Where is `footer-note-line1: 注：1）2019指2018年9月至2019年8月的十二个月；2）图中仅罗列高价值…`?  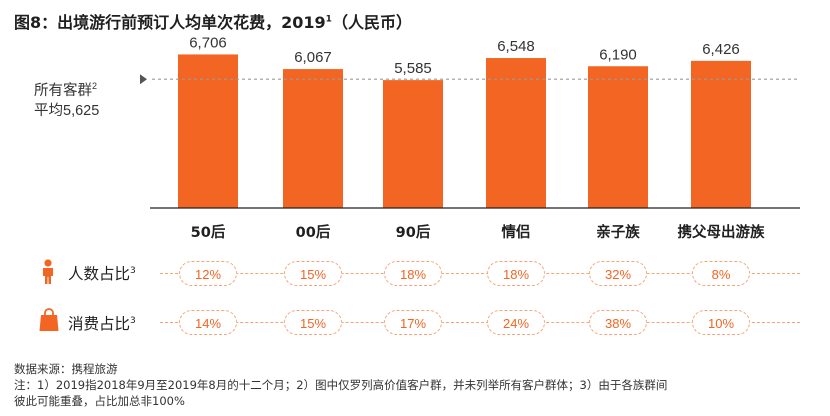 footer-note-line1: 注：1）2019指2018年9月至2019年8月的十二个月；2）图中仅罗列高价值… is located at coordinates (341, 385).